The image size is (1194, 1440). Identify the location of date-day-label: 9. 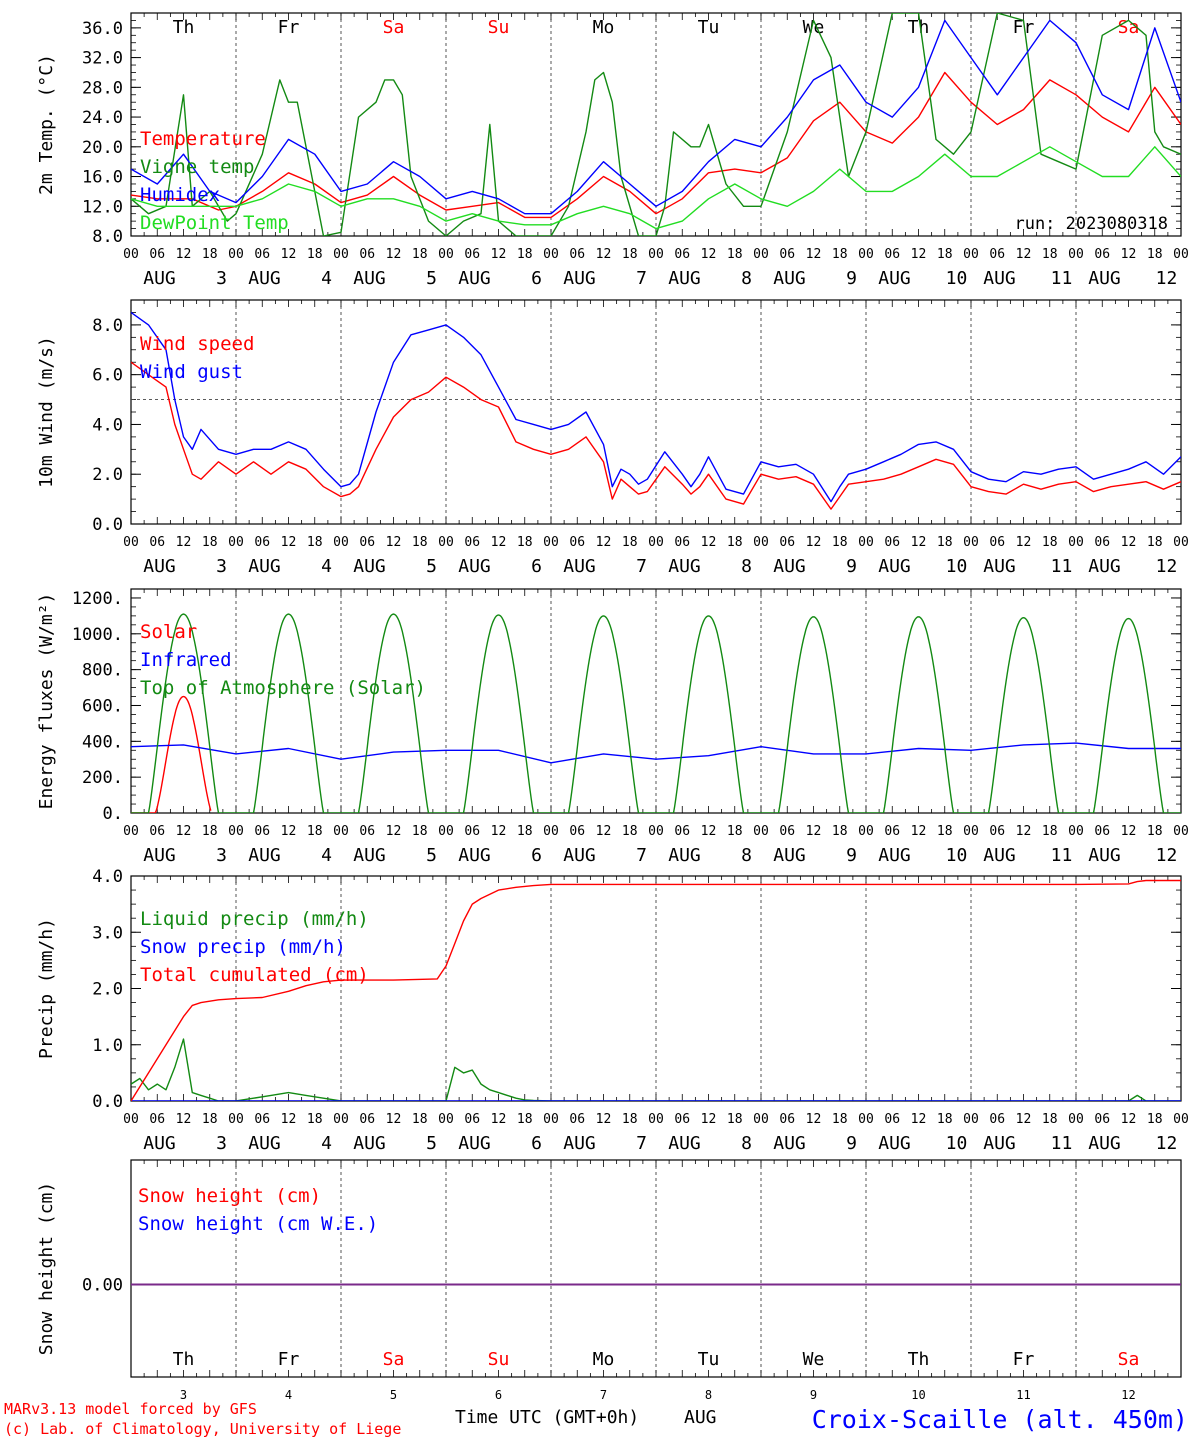
(851, 278).